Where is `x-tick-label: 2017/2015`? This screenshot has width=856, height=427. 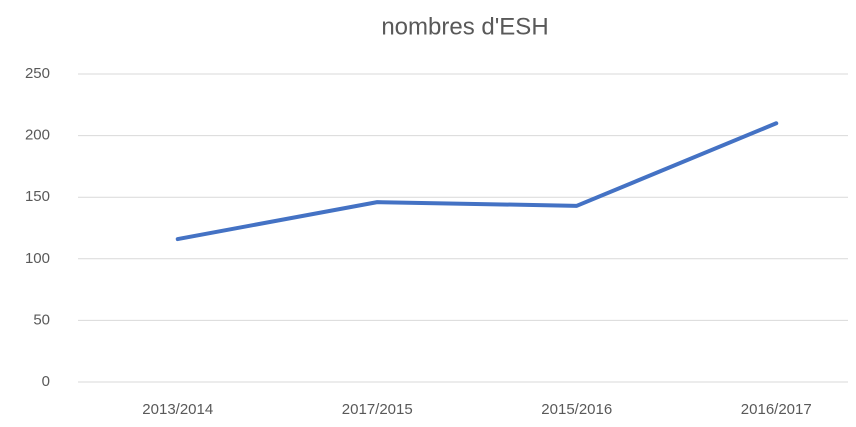
x-tick-label: 2017/2015 is located at coordinates (377, 409).